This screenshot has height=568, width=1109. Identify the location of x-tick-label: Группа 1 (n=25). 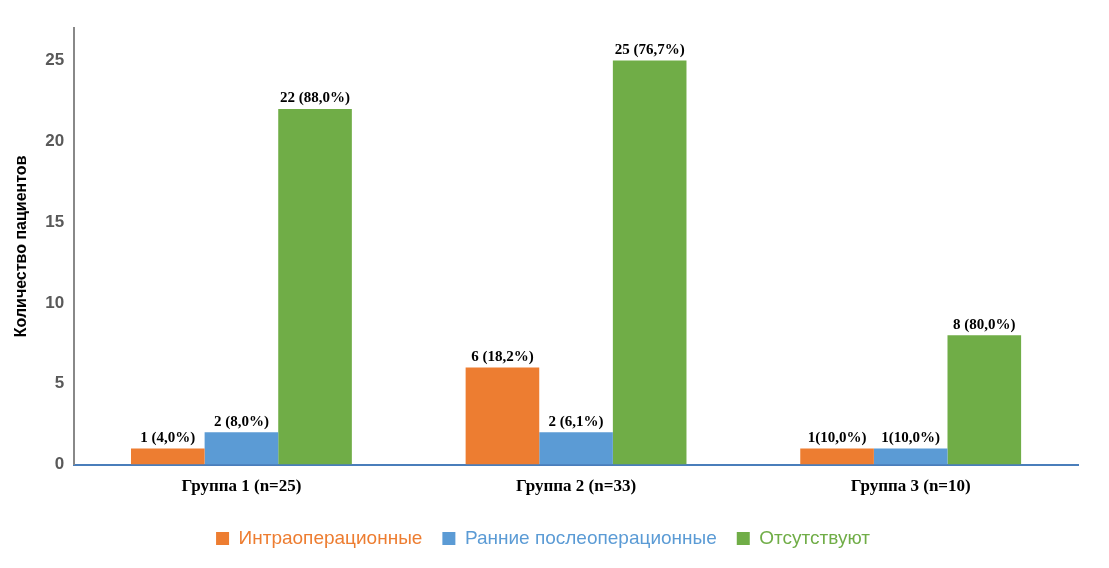
(241, 486).